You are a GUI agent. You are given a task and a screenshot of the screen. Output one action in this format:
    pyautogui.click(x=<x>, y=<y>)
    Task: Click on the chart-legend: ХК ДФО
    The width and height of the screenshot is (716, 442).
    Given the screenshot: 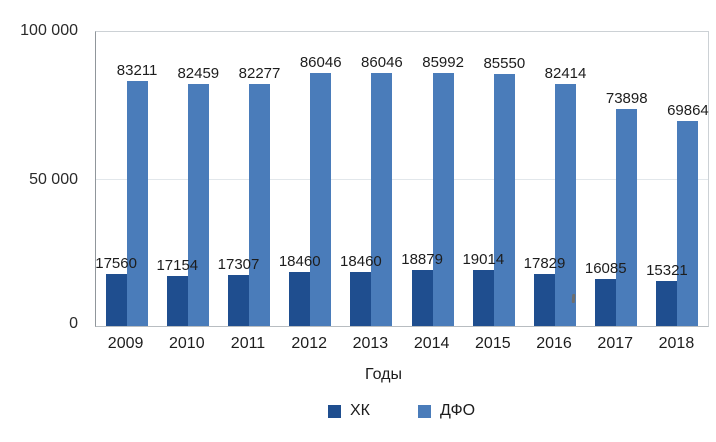 What is the action you would take?
    pyautogui.click(x=401, y=411)
    